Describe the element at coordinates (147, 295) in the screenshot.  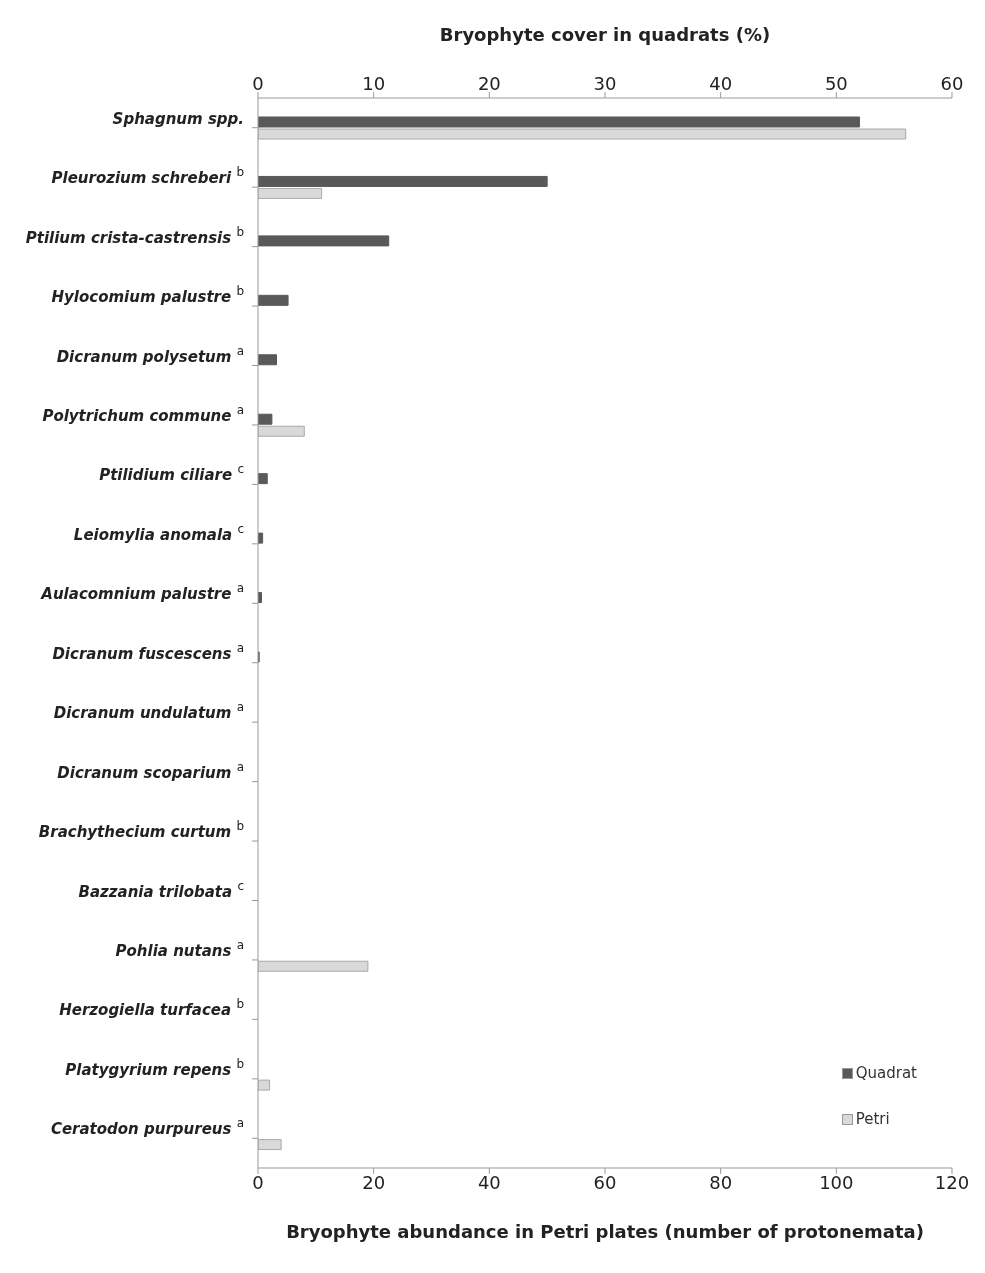
I see `y-tick-label: Hylocomium palustre $^{b}$` at that location.